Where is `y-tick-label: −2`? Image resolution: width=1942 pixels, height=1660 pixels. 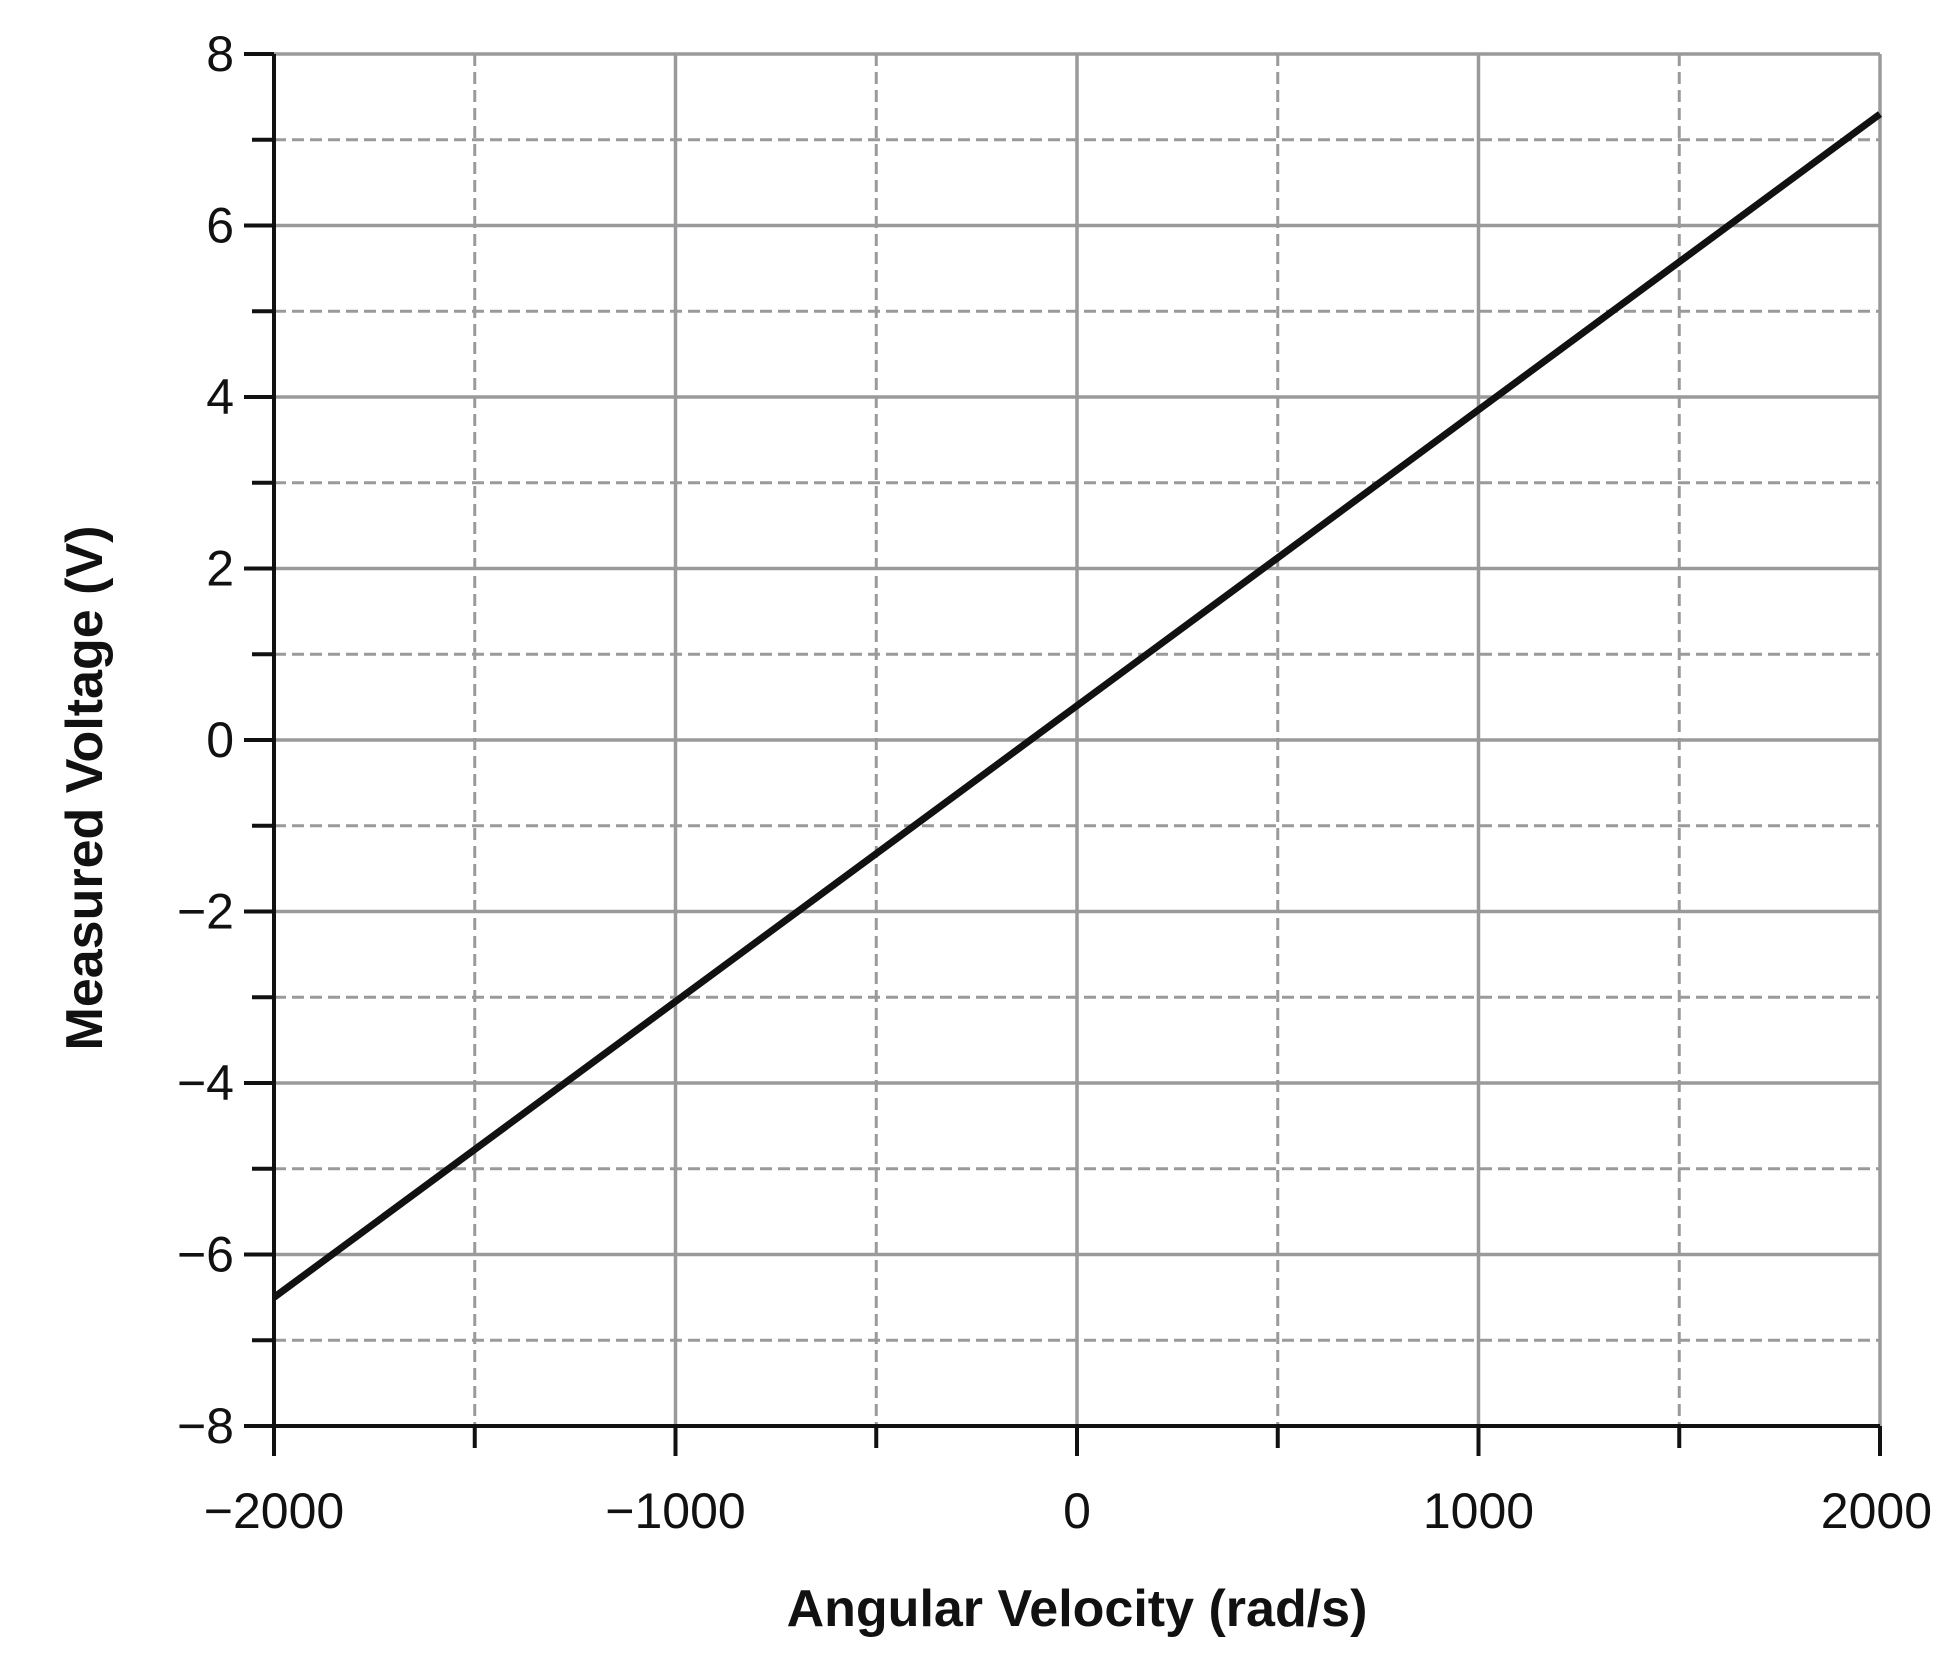 y-tick-label: −2 is located at coordinates (205, 912).